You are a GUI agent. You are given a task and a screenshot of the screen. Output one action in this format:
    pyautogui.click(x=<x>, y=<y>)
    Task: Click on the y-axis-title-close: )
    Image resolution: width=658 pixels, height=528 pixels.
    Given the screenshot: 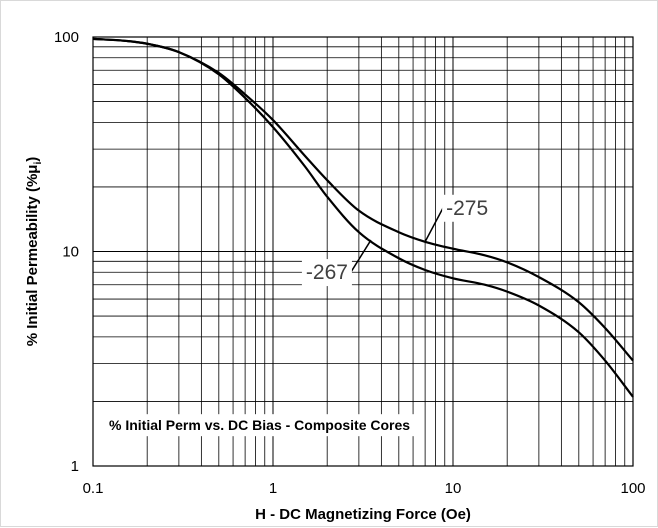 What is the action you would take?
    pyautogui.click(x=32, y=159)
    